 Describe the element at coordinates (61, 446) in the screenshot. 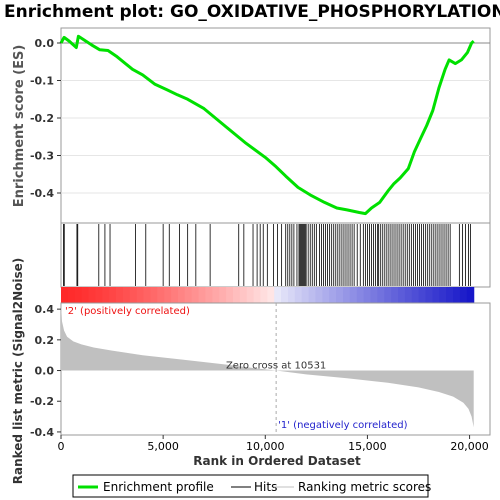

I see `metric-x-tick-label: 0` at that location.